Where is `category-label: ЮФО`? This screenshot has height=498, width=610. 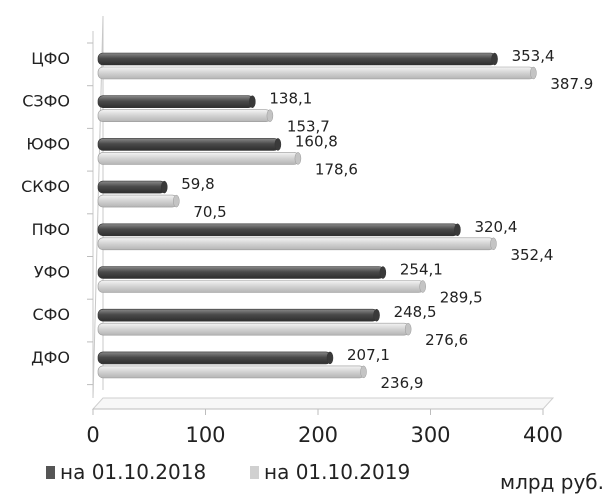
category-label: ЮФО is located at coordinates (48, 143).